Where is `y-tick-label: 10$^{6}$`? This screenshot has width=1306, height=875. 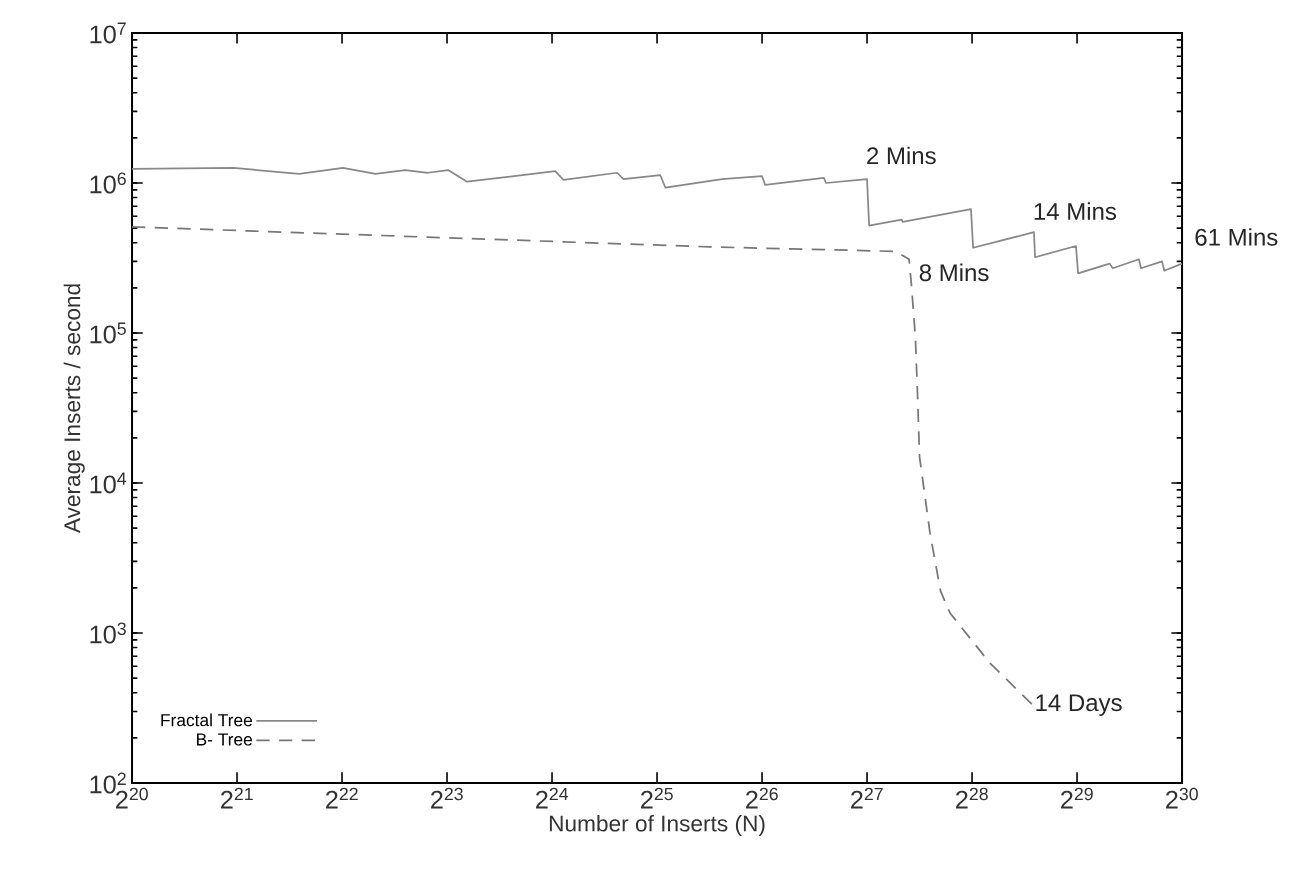 y-tick-label: 10$^{6}$ is located at coordinates (108, 183).